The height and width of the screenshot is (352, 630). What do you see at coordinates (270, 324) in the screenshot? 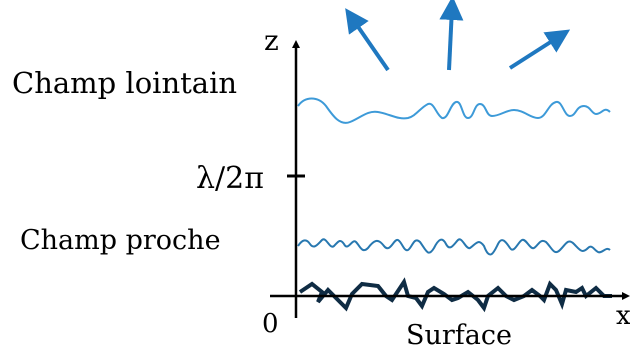
I see `origin-label: 0` at bounding box center [270, 324].